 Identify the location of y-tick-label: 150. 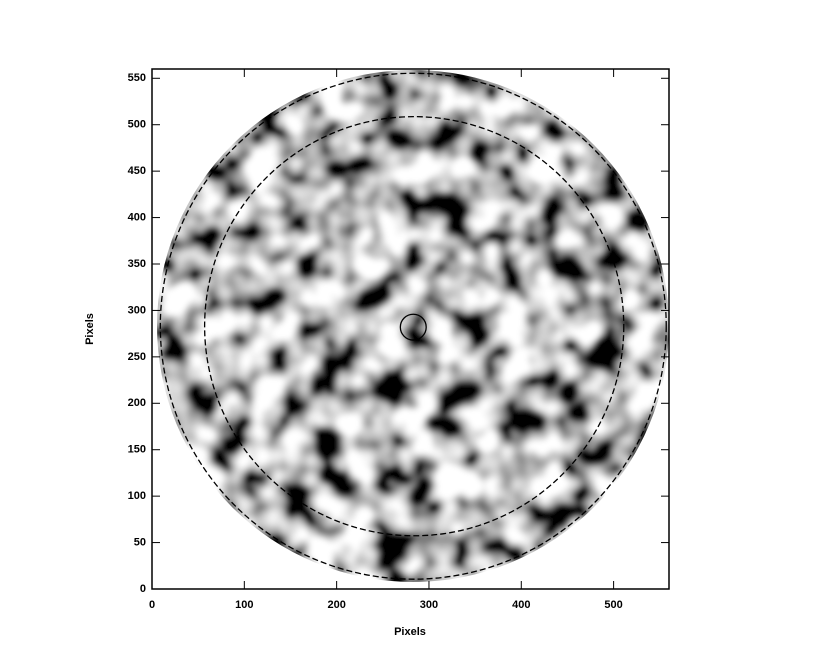
(137, 450).